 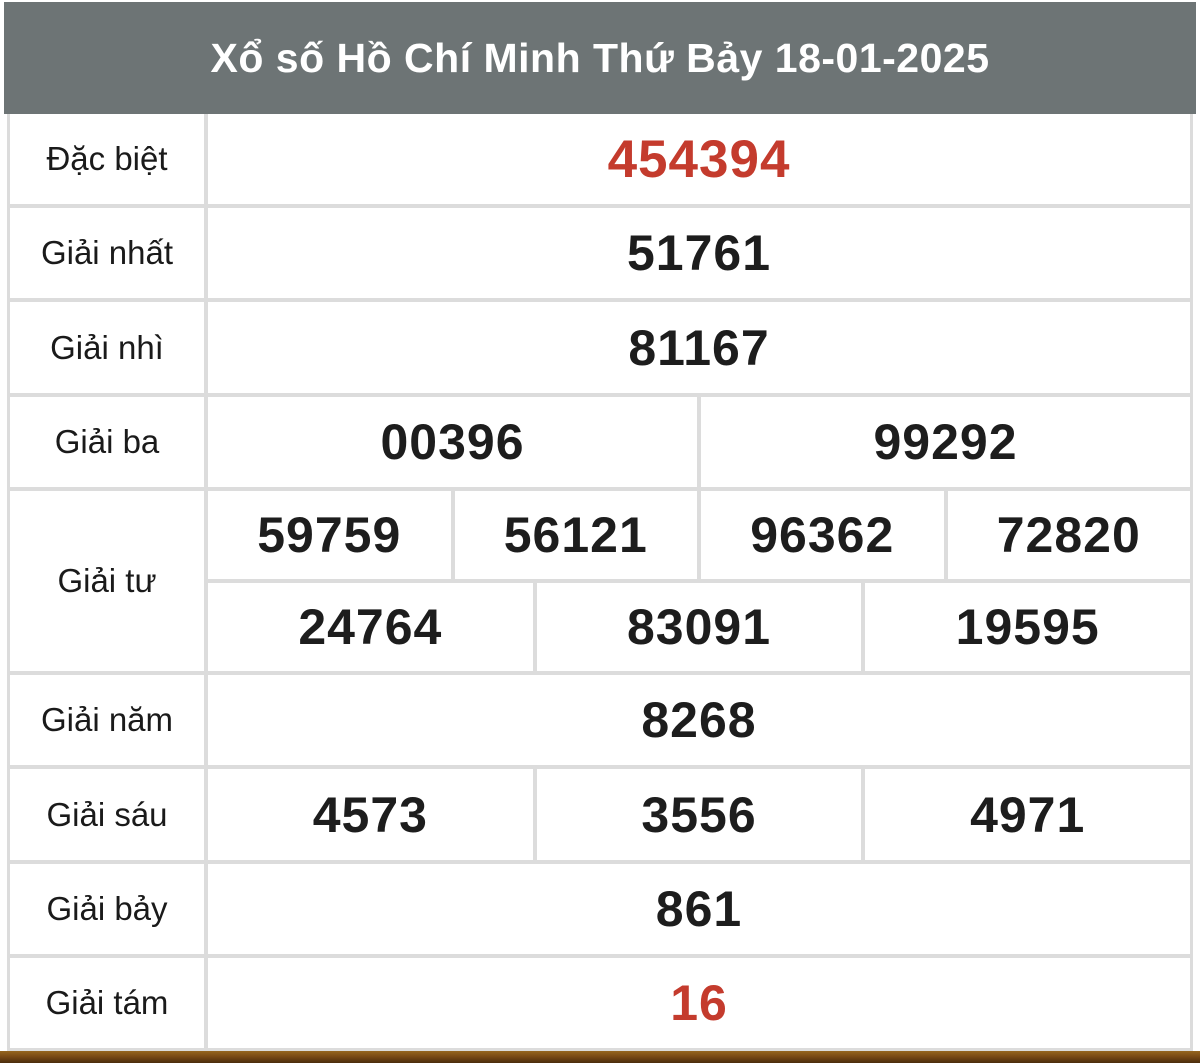 I want to click on prize-number: 16, so click(x=699, y=1002).